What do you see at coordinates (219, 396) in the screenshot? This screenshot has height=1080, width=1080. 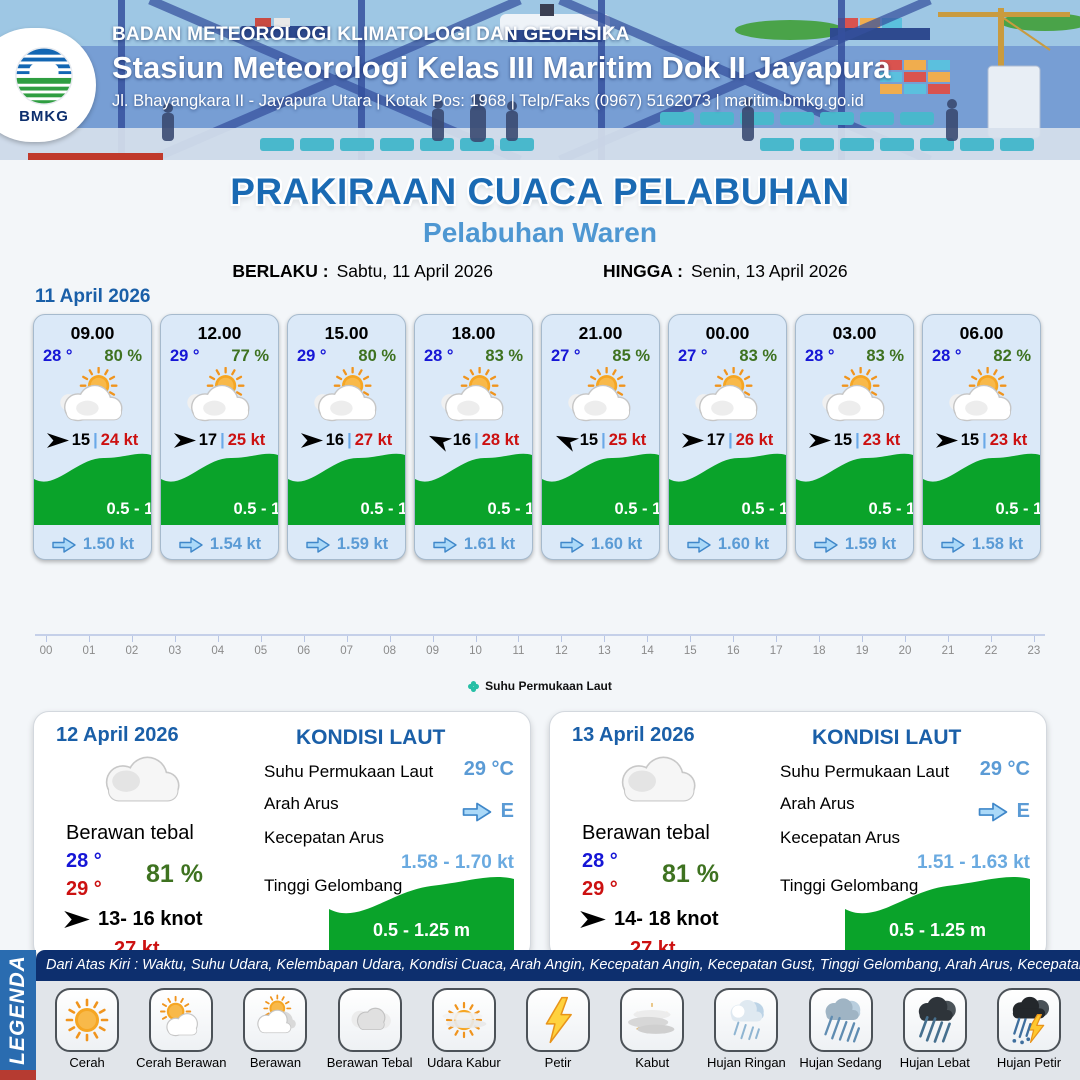 I see `cerah-berawan-icon` at bounding box center [219, 396].